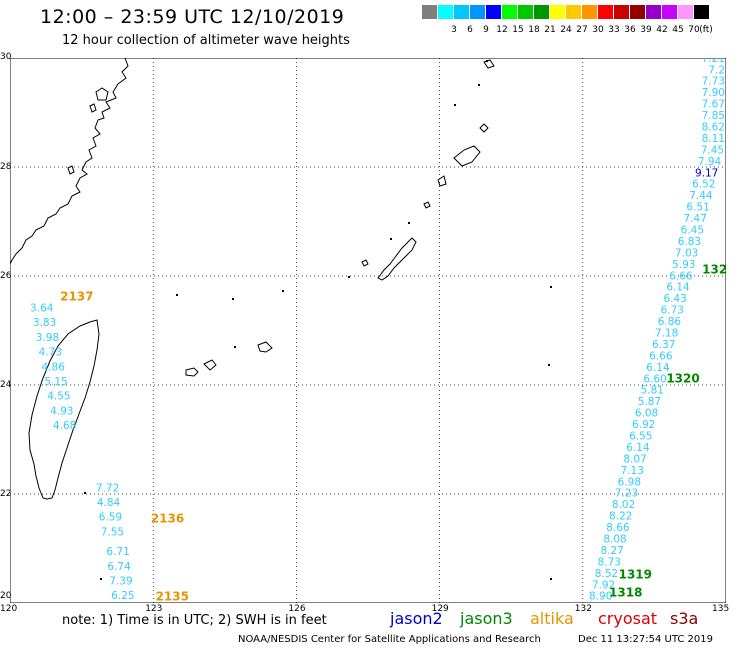  What do you see at coordinates (265, 347) in the screenshot?
I see `miyako-island` at bounding box center [265, 347].